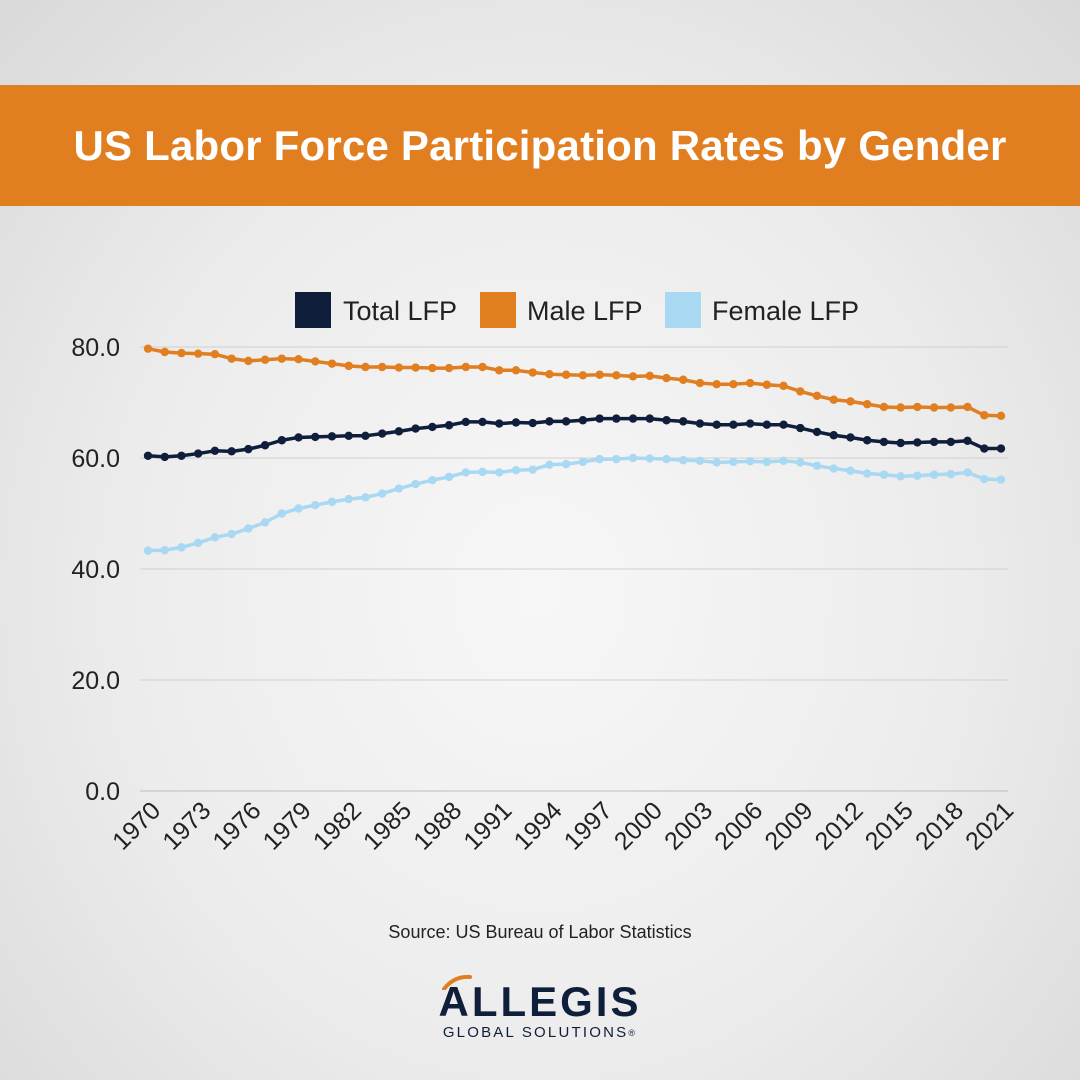 This screenshot has width=1080, height=1080. Describe the element at coordinates (457, 982) in the screenshot. I see `logo-swoosh-icon` at that location.